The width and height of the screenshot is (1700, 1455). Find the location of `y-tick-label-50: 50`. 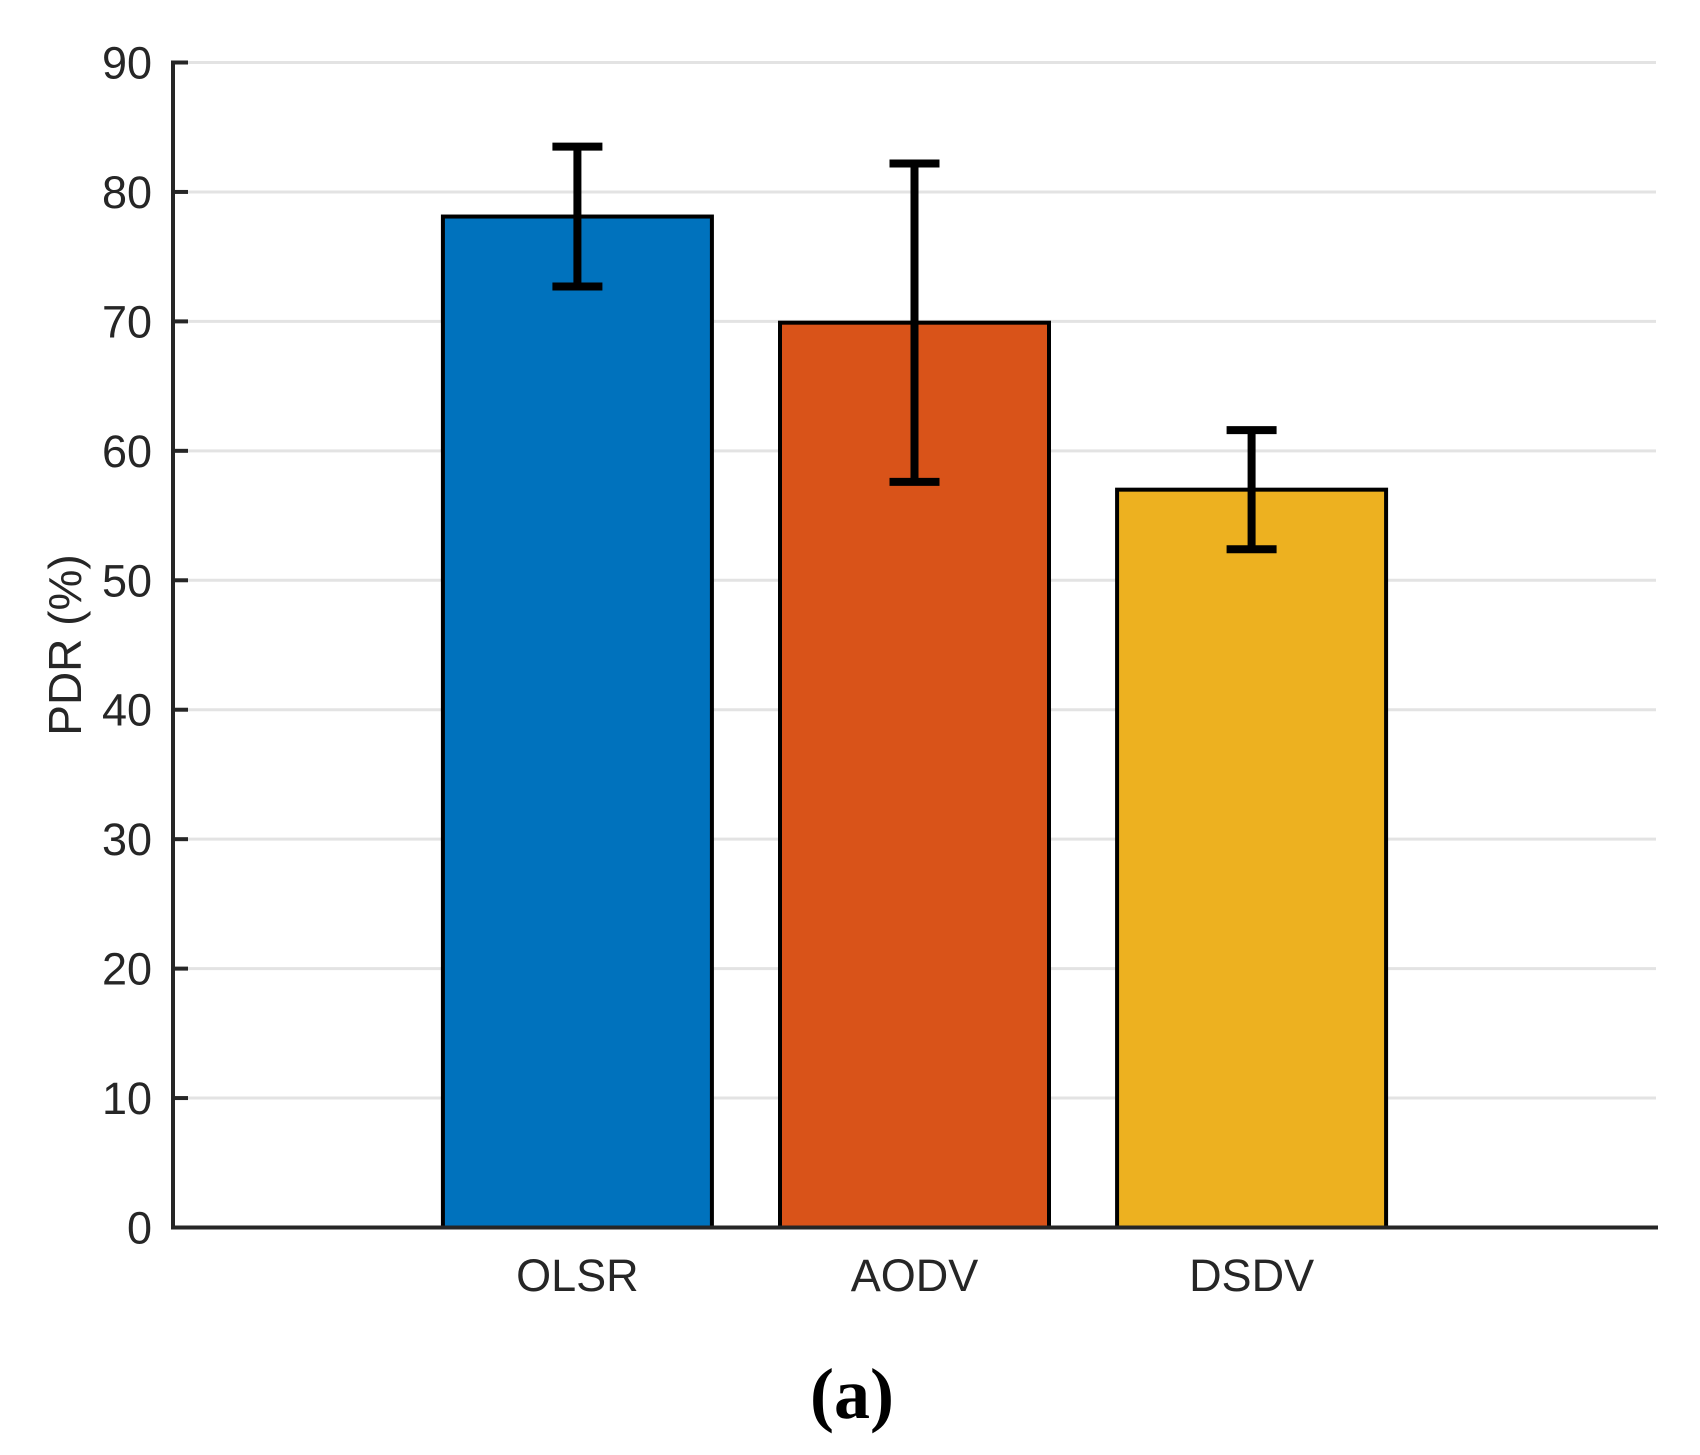

y-tick-label-50: 50 is located at coordinates (127, 580).